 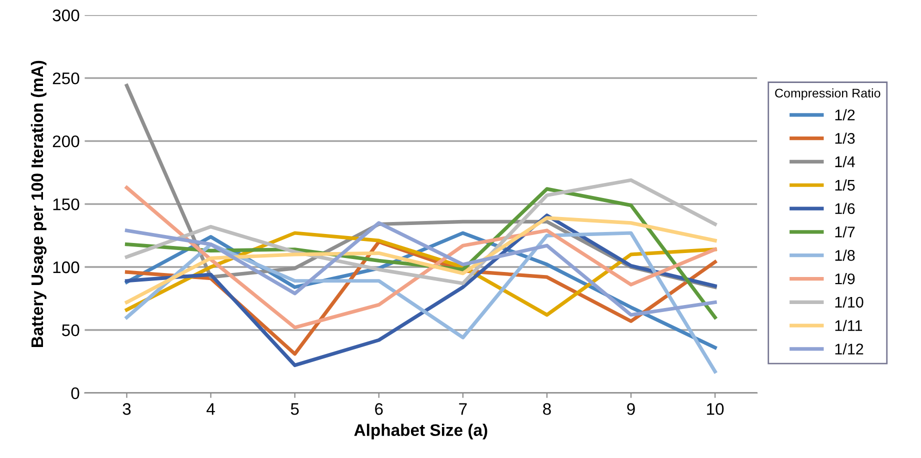 I want to click on legend-label: 1/6, so click(x=845, y=208).